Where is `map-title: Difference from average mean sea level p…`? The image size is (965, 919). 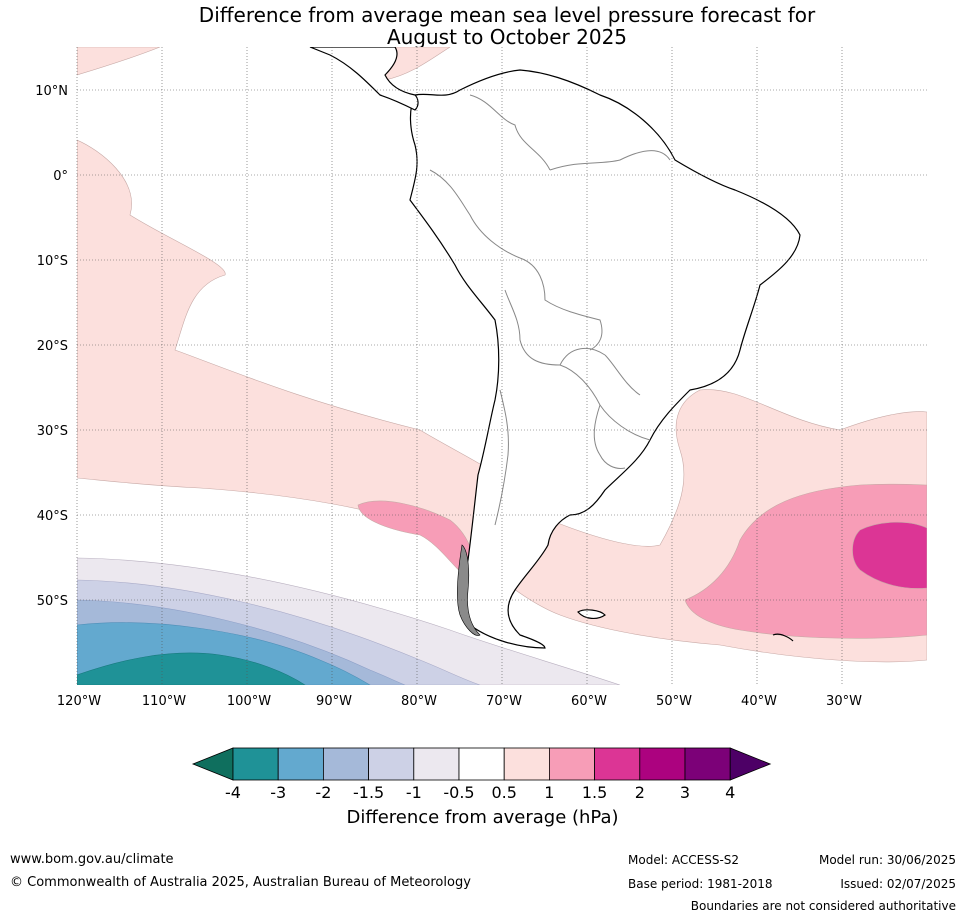 map-title: Difference from average mean sea level p… is located at coordinates (482, 26).